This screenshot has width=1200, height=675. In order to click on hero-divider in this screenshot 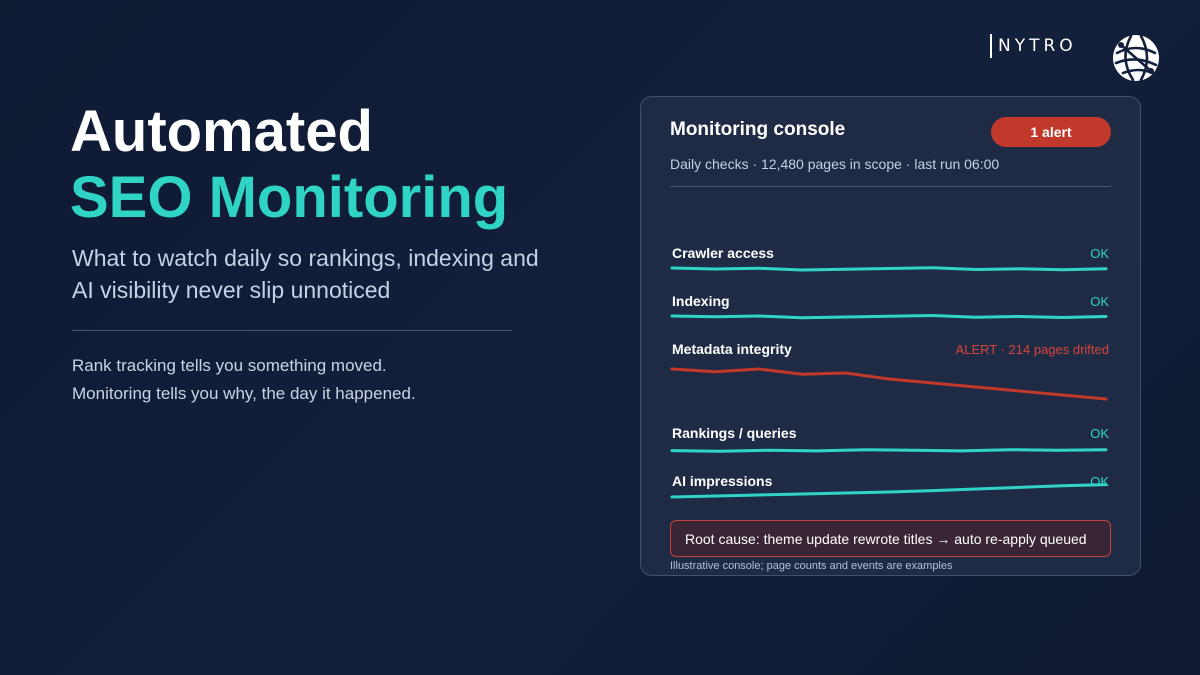, I will do `click(292, 330)`.